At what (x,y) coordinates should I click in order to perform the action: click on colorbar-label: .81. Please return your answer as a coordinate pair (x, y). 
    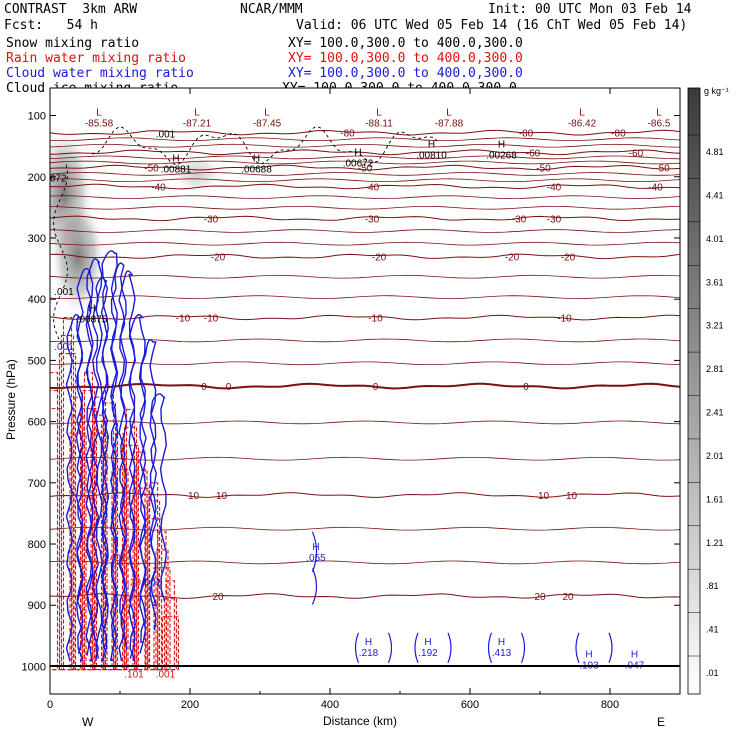
    Looking at the image, I should click on (712, 586).